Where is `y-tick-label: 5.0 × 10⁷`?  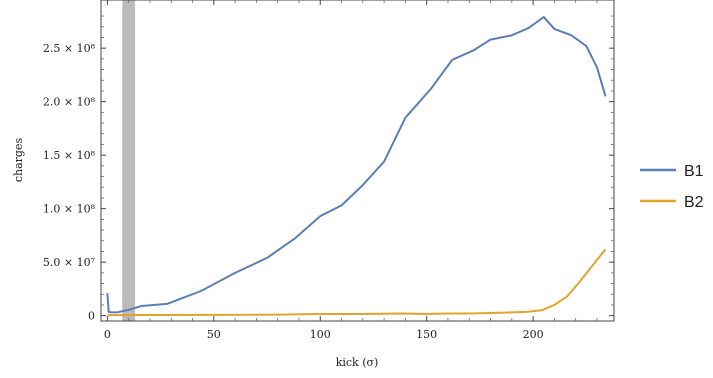
y-tick-label: 5.0 × 10⁷ is located at coordinates (69, 262).